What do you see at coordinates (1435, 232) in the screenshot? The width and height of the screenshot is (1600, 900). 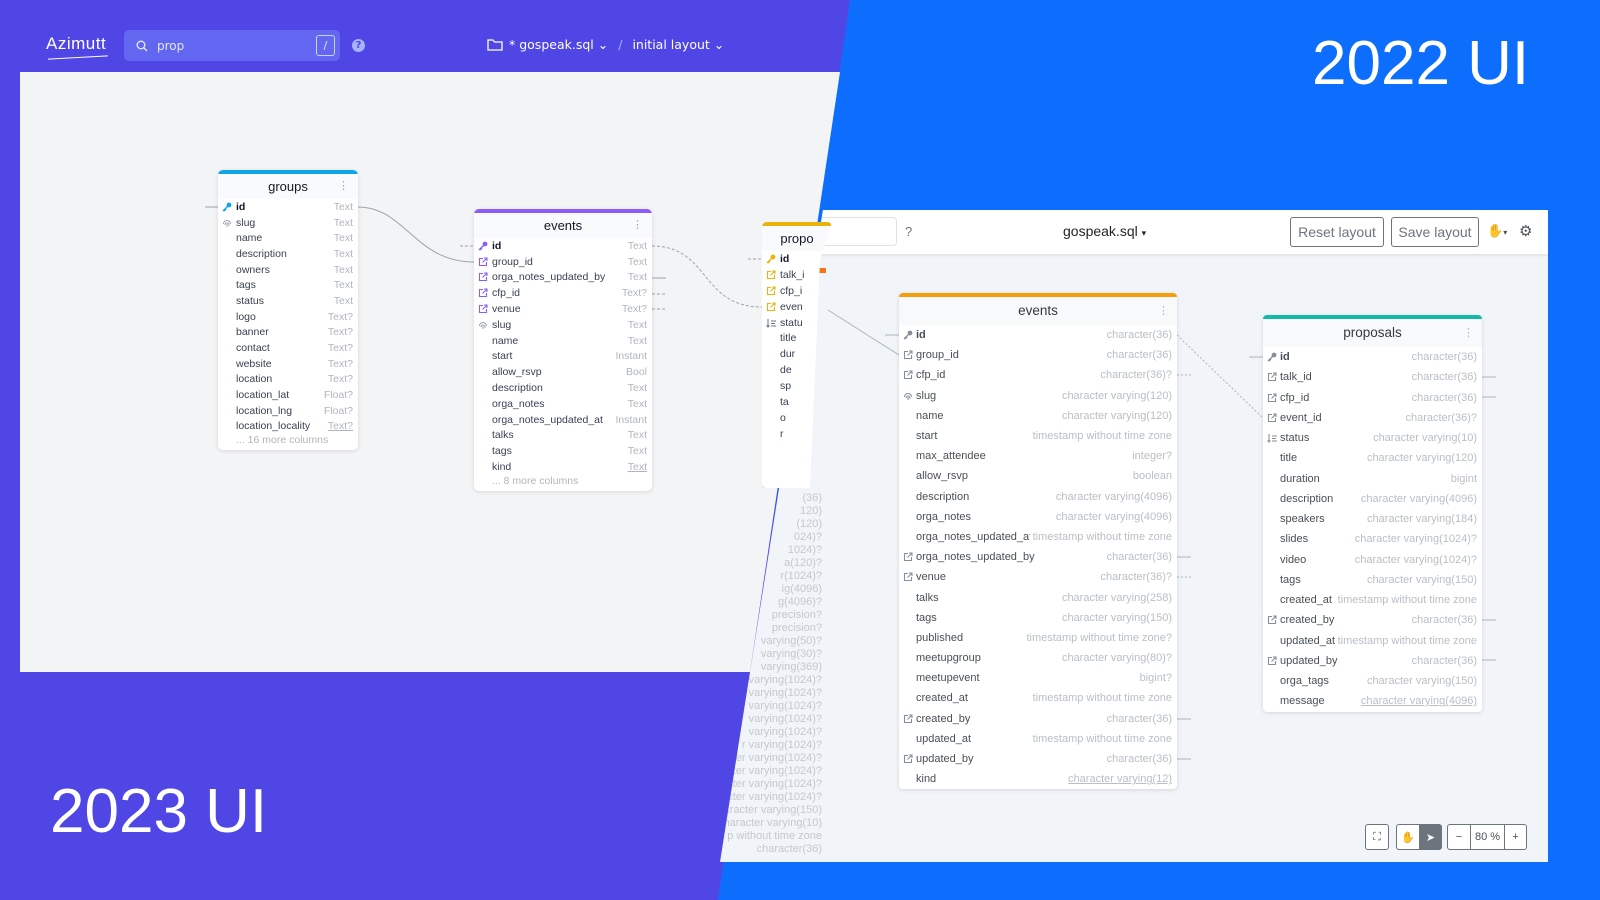 I see `save-layout-button: Save layout` at bounding box center [1435, 232].